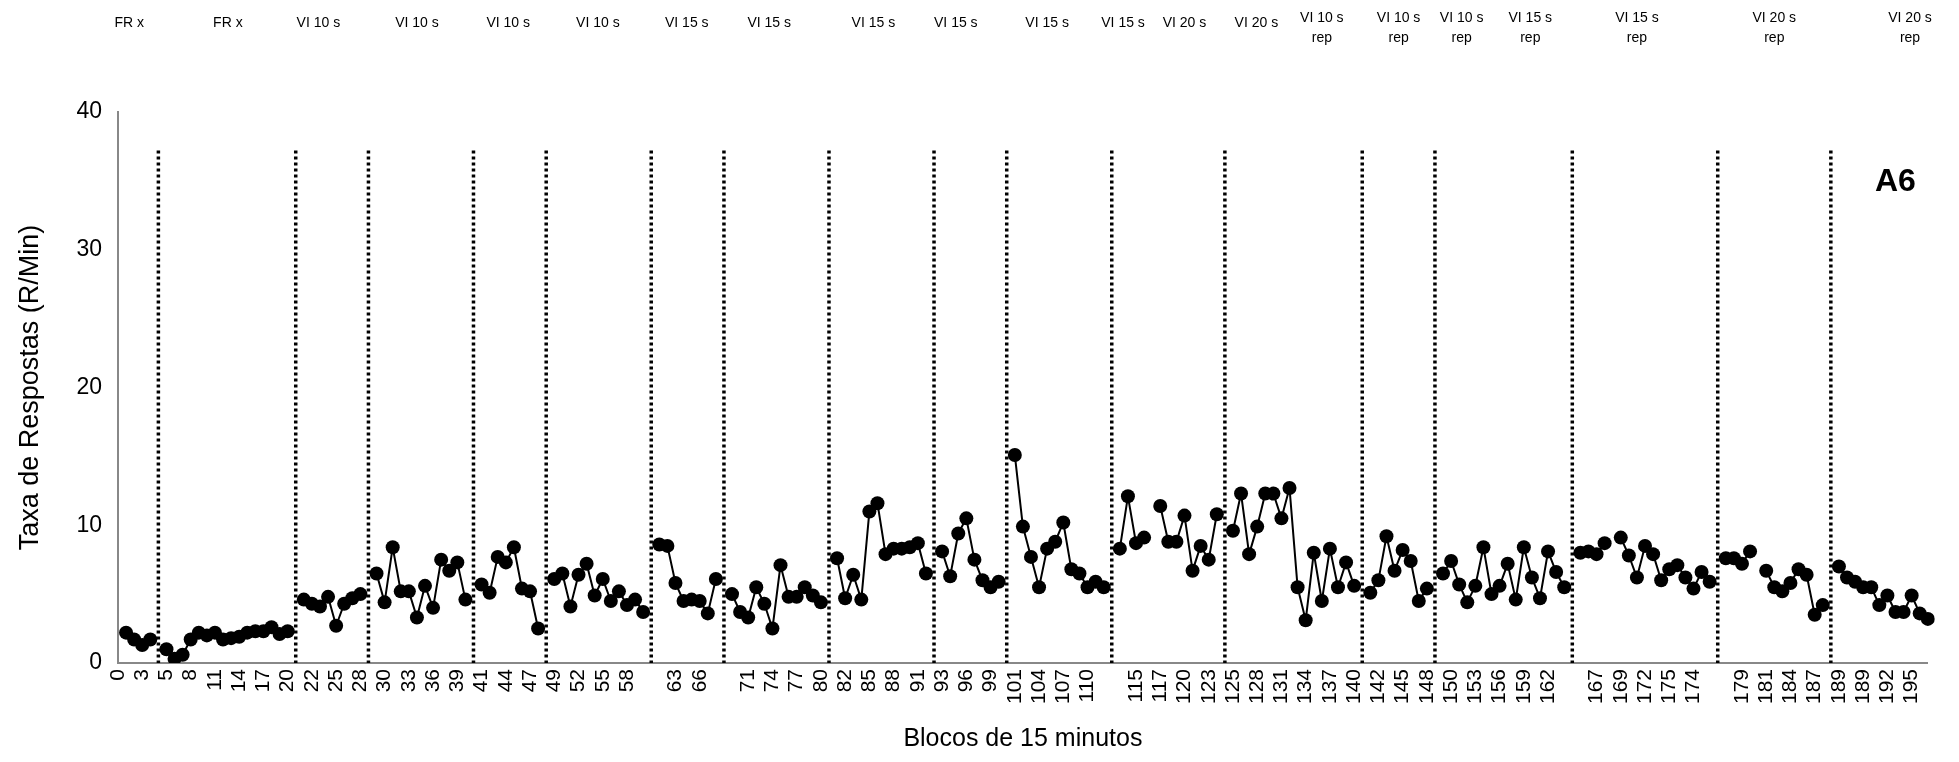  What do you see at coordinates (1789, 686) in the screenshot?
I see `x-tick-label: 184` at bounding box center [1789, 686].